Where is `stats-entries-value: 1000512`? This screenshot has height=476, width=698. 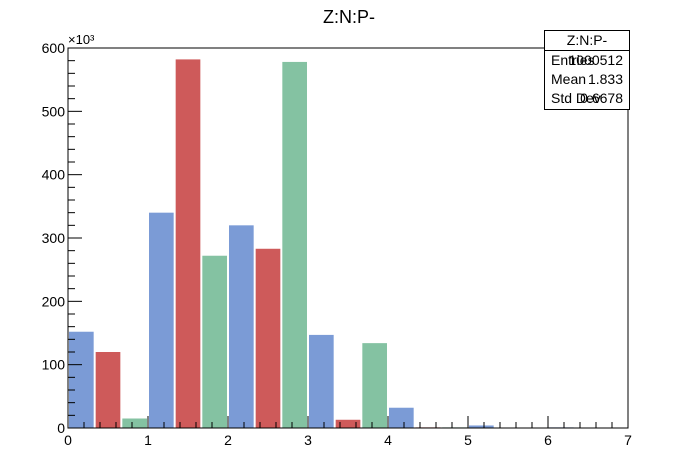 stats-entries-value: 1000512 is located at coordinates (595, 60).